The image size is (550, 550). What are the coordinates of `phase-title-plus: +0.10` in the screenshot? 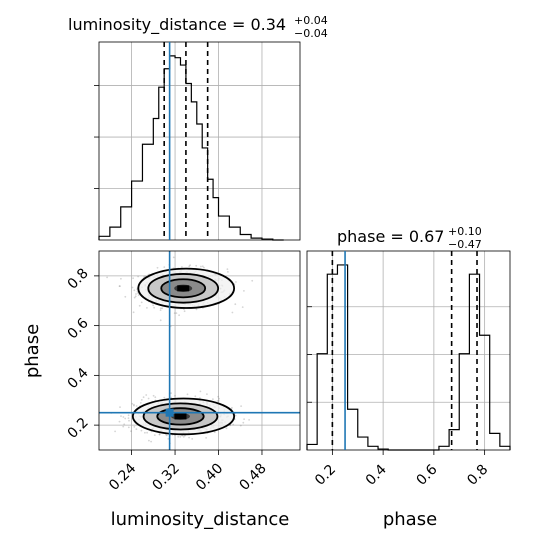 It's located at (465, 231).